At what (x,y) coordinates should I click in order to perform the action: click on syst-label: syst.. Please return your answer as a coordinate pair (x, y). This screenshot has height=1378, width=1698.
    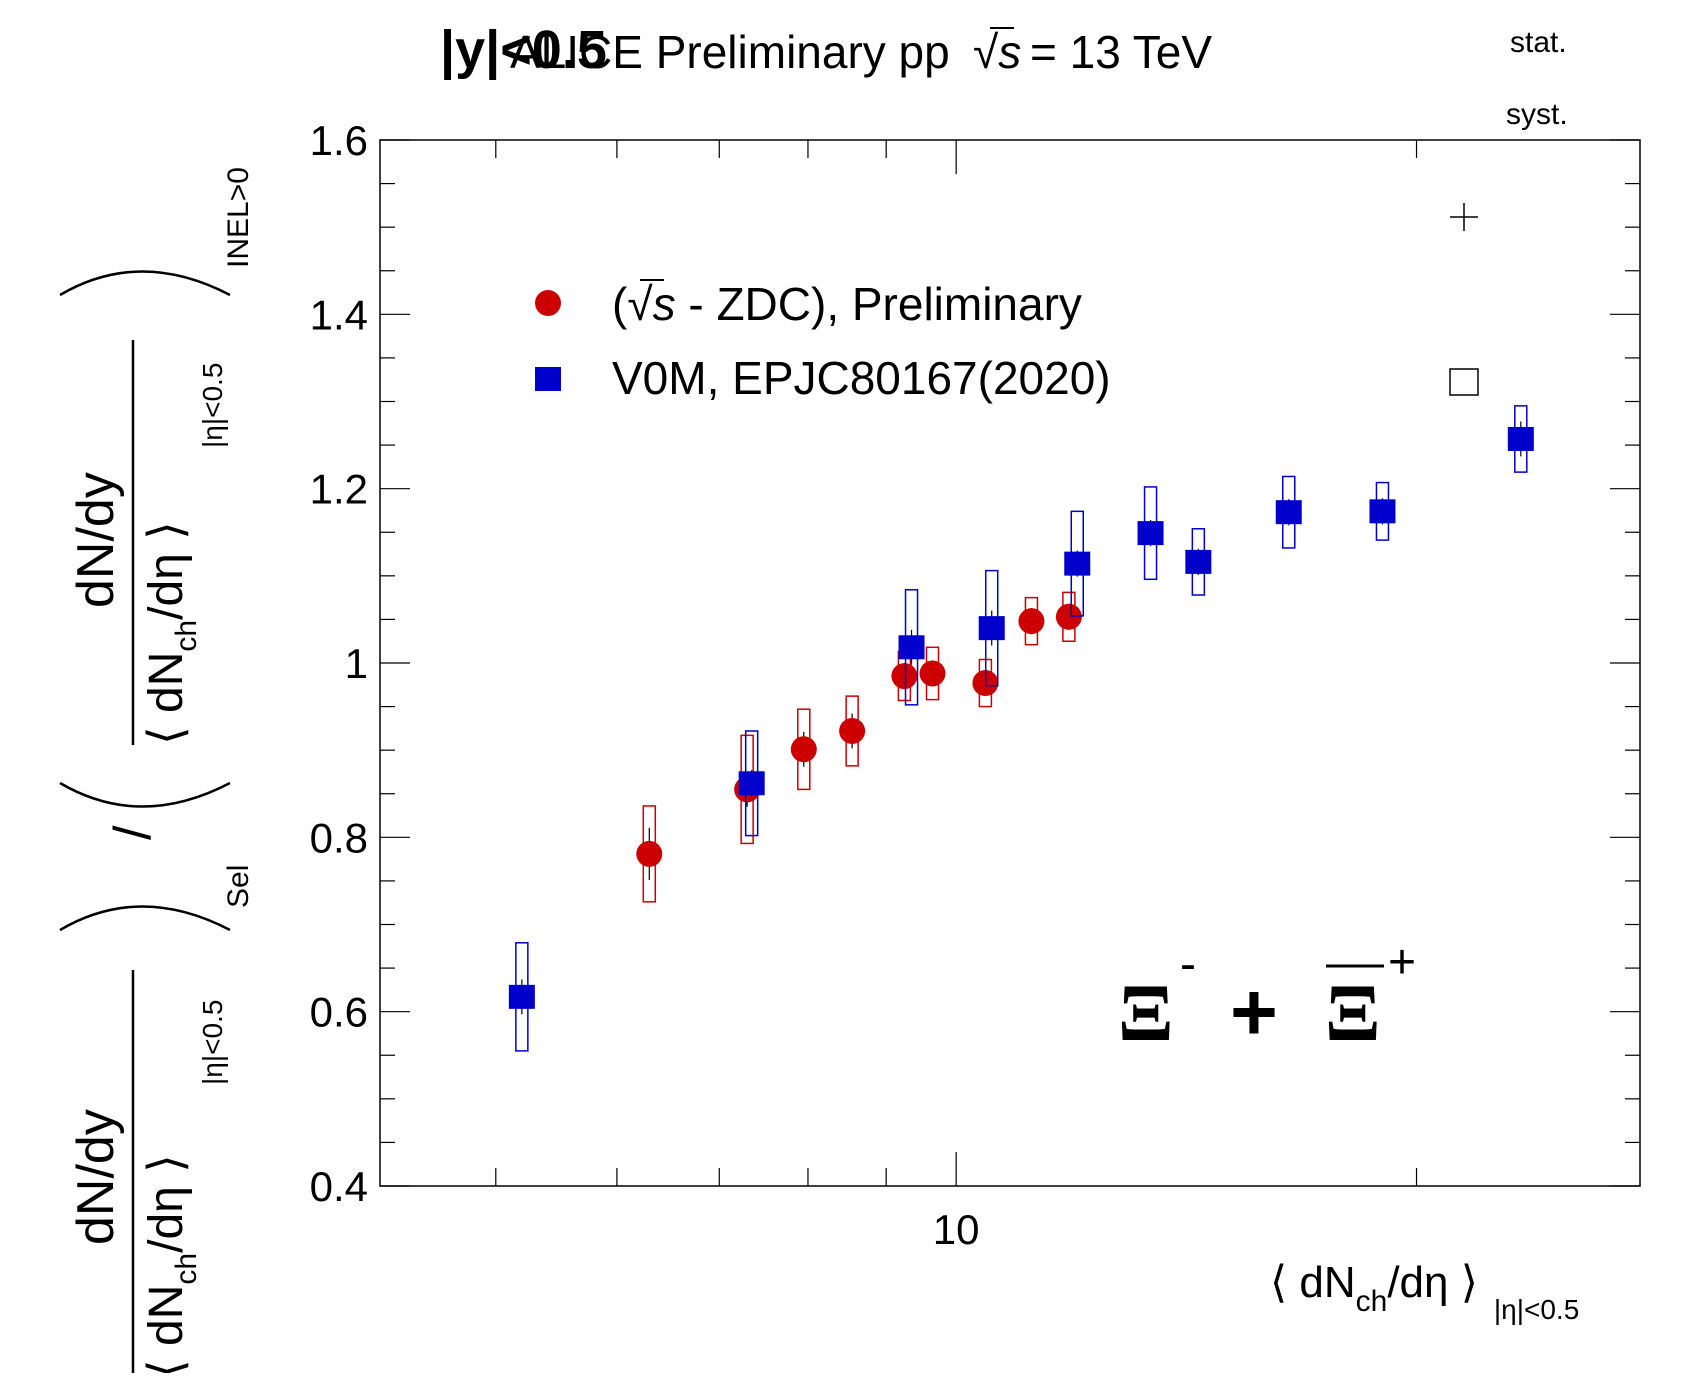
    Looking at the image, I should click on (1537, 114).